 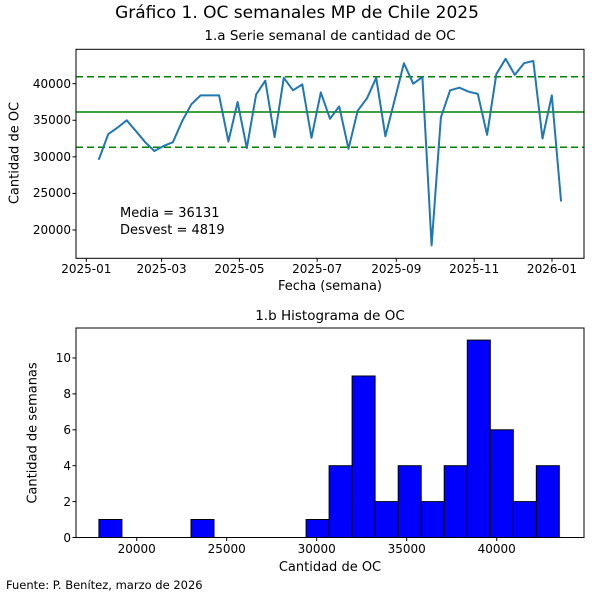 I want to click on histogram-y-tick-label: 6, so click(x=67, y=429).